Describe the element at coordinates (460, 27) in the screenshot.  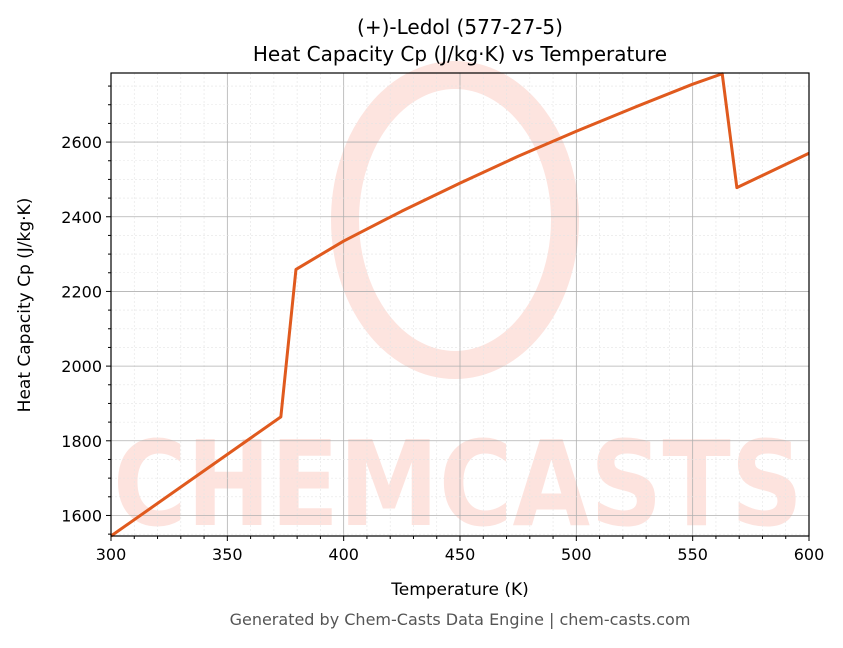
I see `chart-title: (+)-Ledol (577-27-5)` at that location.